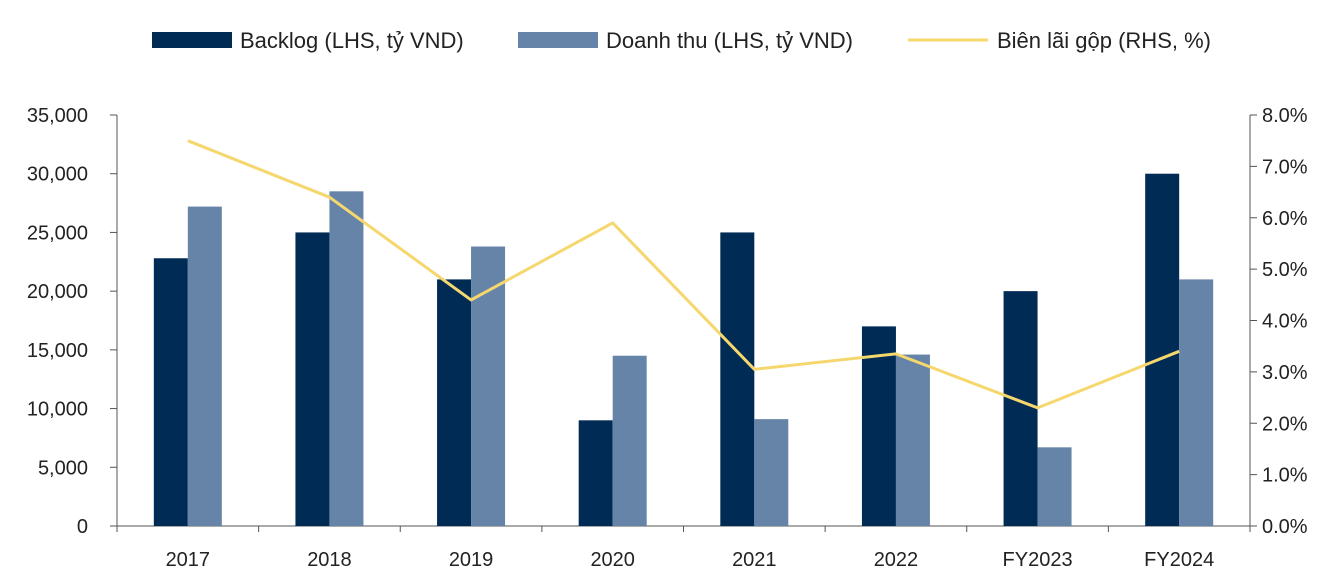 This screenshot has width=1343, height=583. Describe the element at coordinates (729, 40) in the screenshot. I see `legend-label-revenue: Doanh thu (LHS, tỷ VND)` at that location.